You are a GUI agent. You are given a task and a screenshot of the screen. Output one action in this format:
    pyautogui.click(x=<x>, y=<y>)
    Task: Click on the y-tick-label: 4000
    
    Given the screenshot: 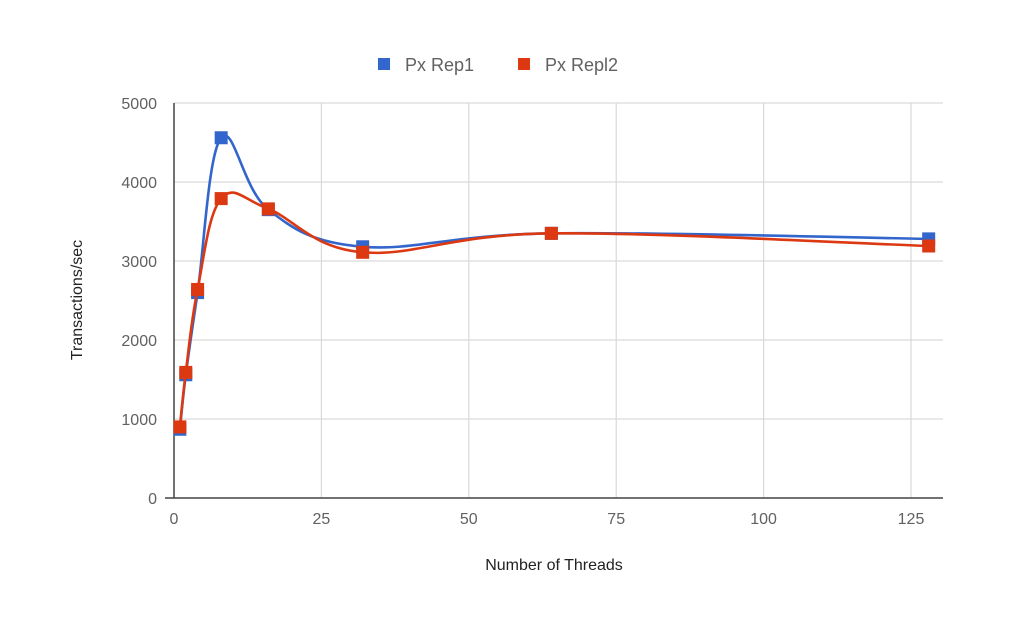 What is the action you would take?
    pyautogui.click(x=139, y=183)
    